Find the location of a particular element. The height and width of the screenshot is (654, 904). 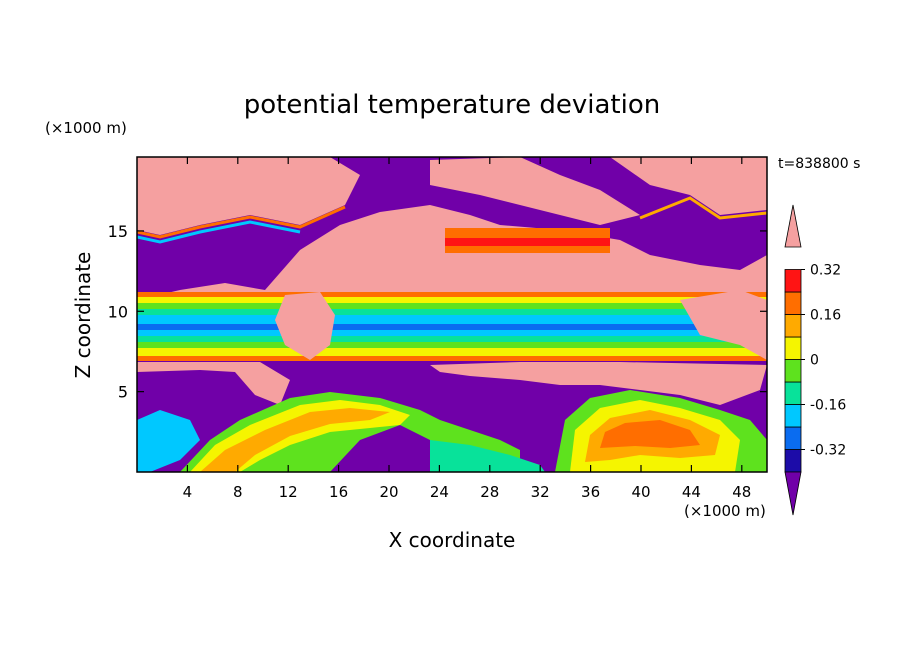

x-tick-label: 12 is located at coordinates (288, 492).